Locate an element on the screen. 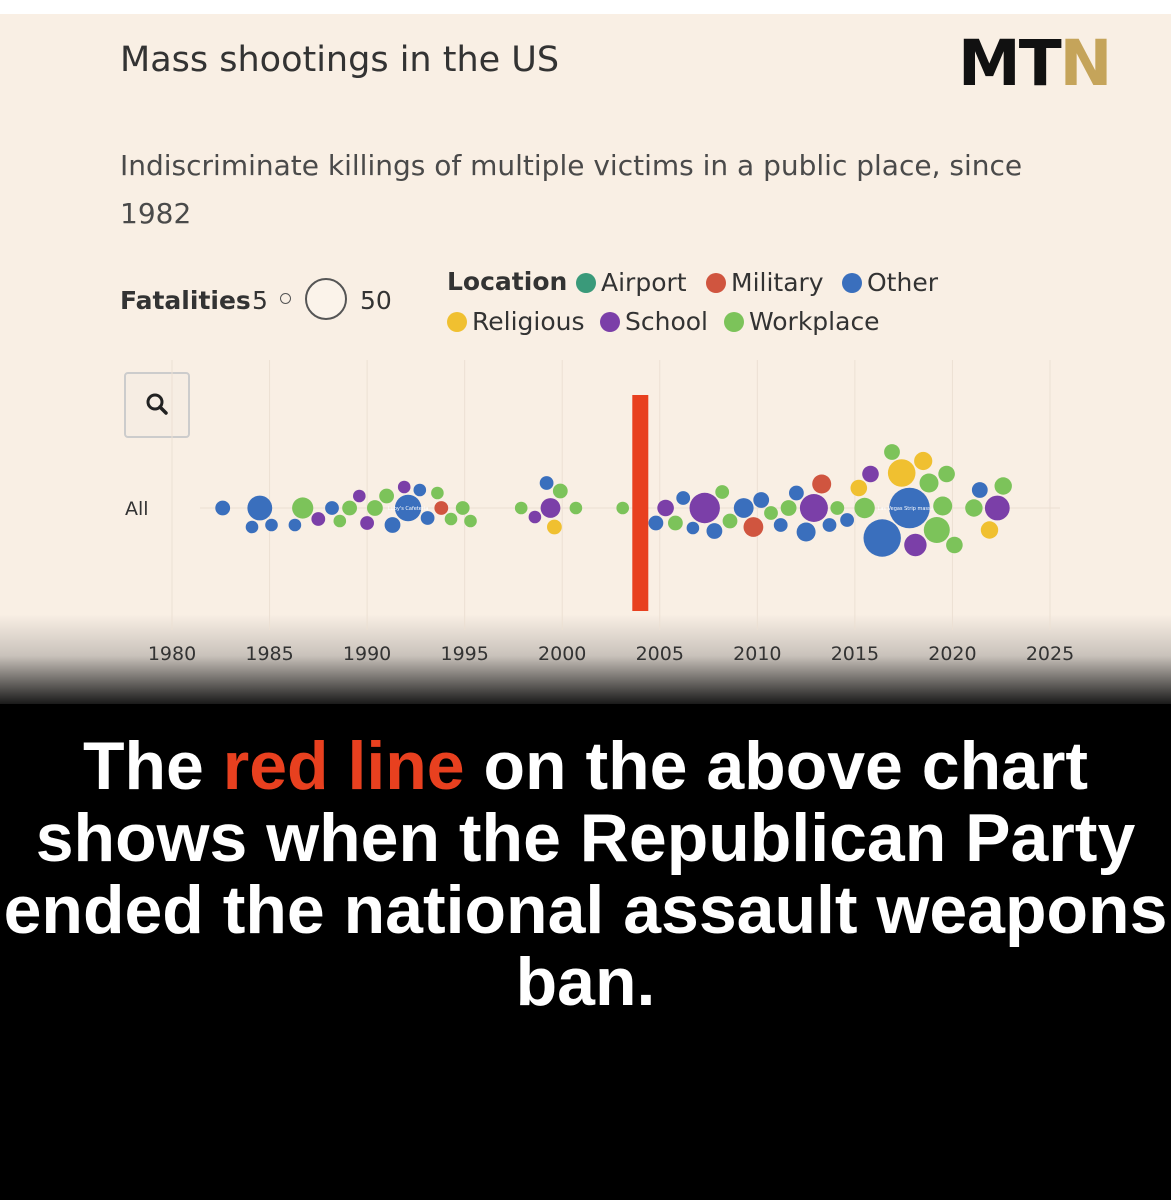  x-tick-label: 2020 is located at coordinates (952, 654).